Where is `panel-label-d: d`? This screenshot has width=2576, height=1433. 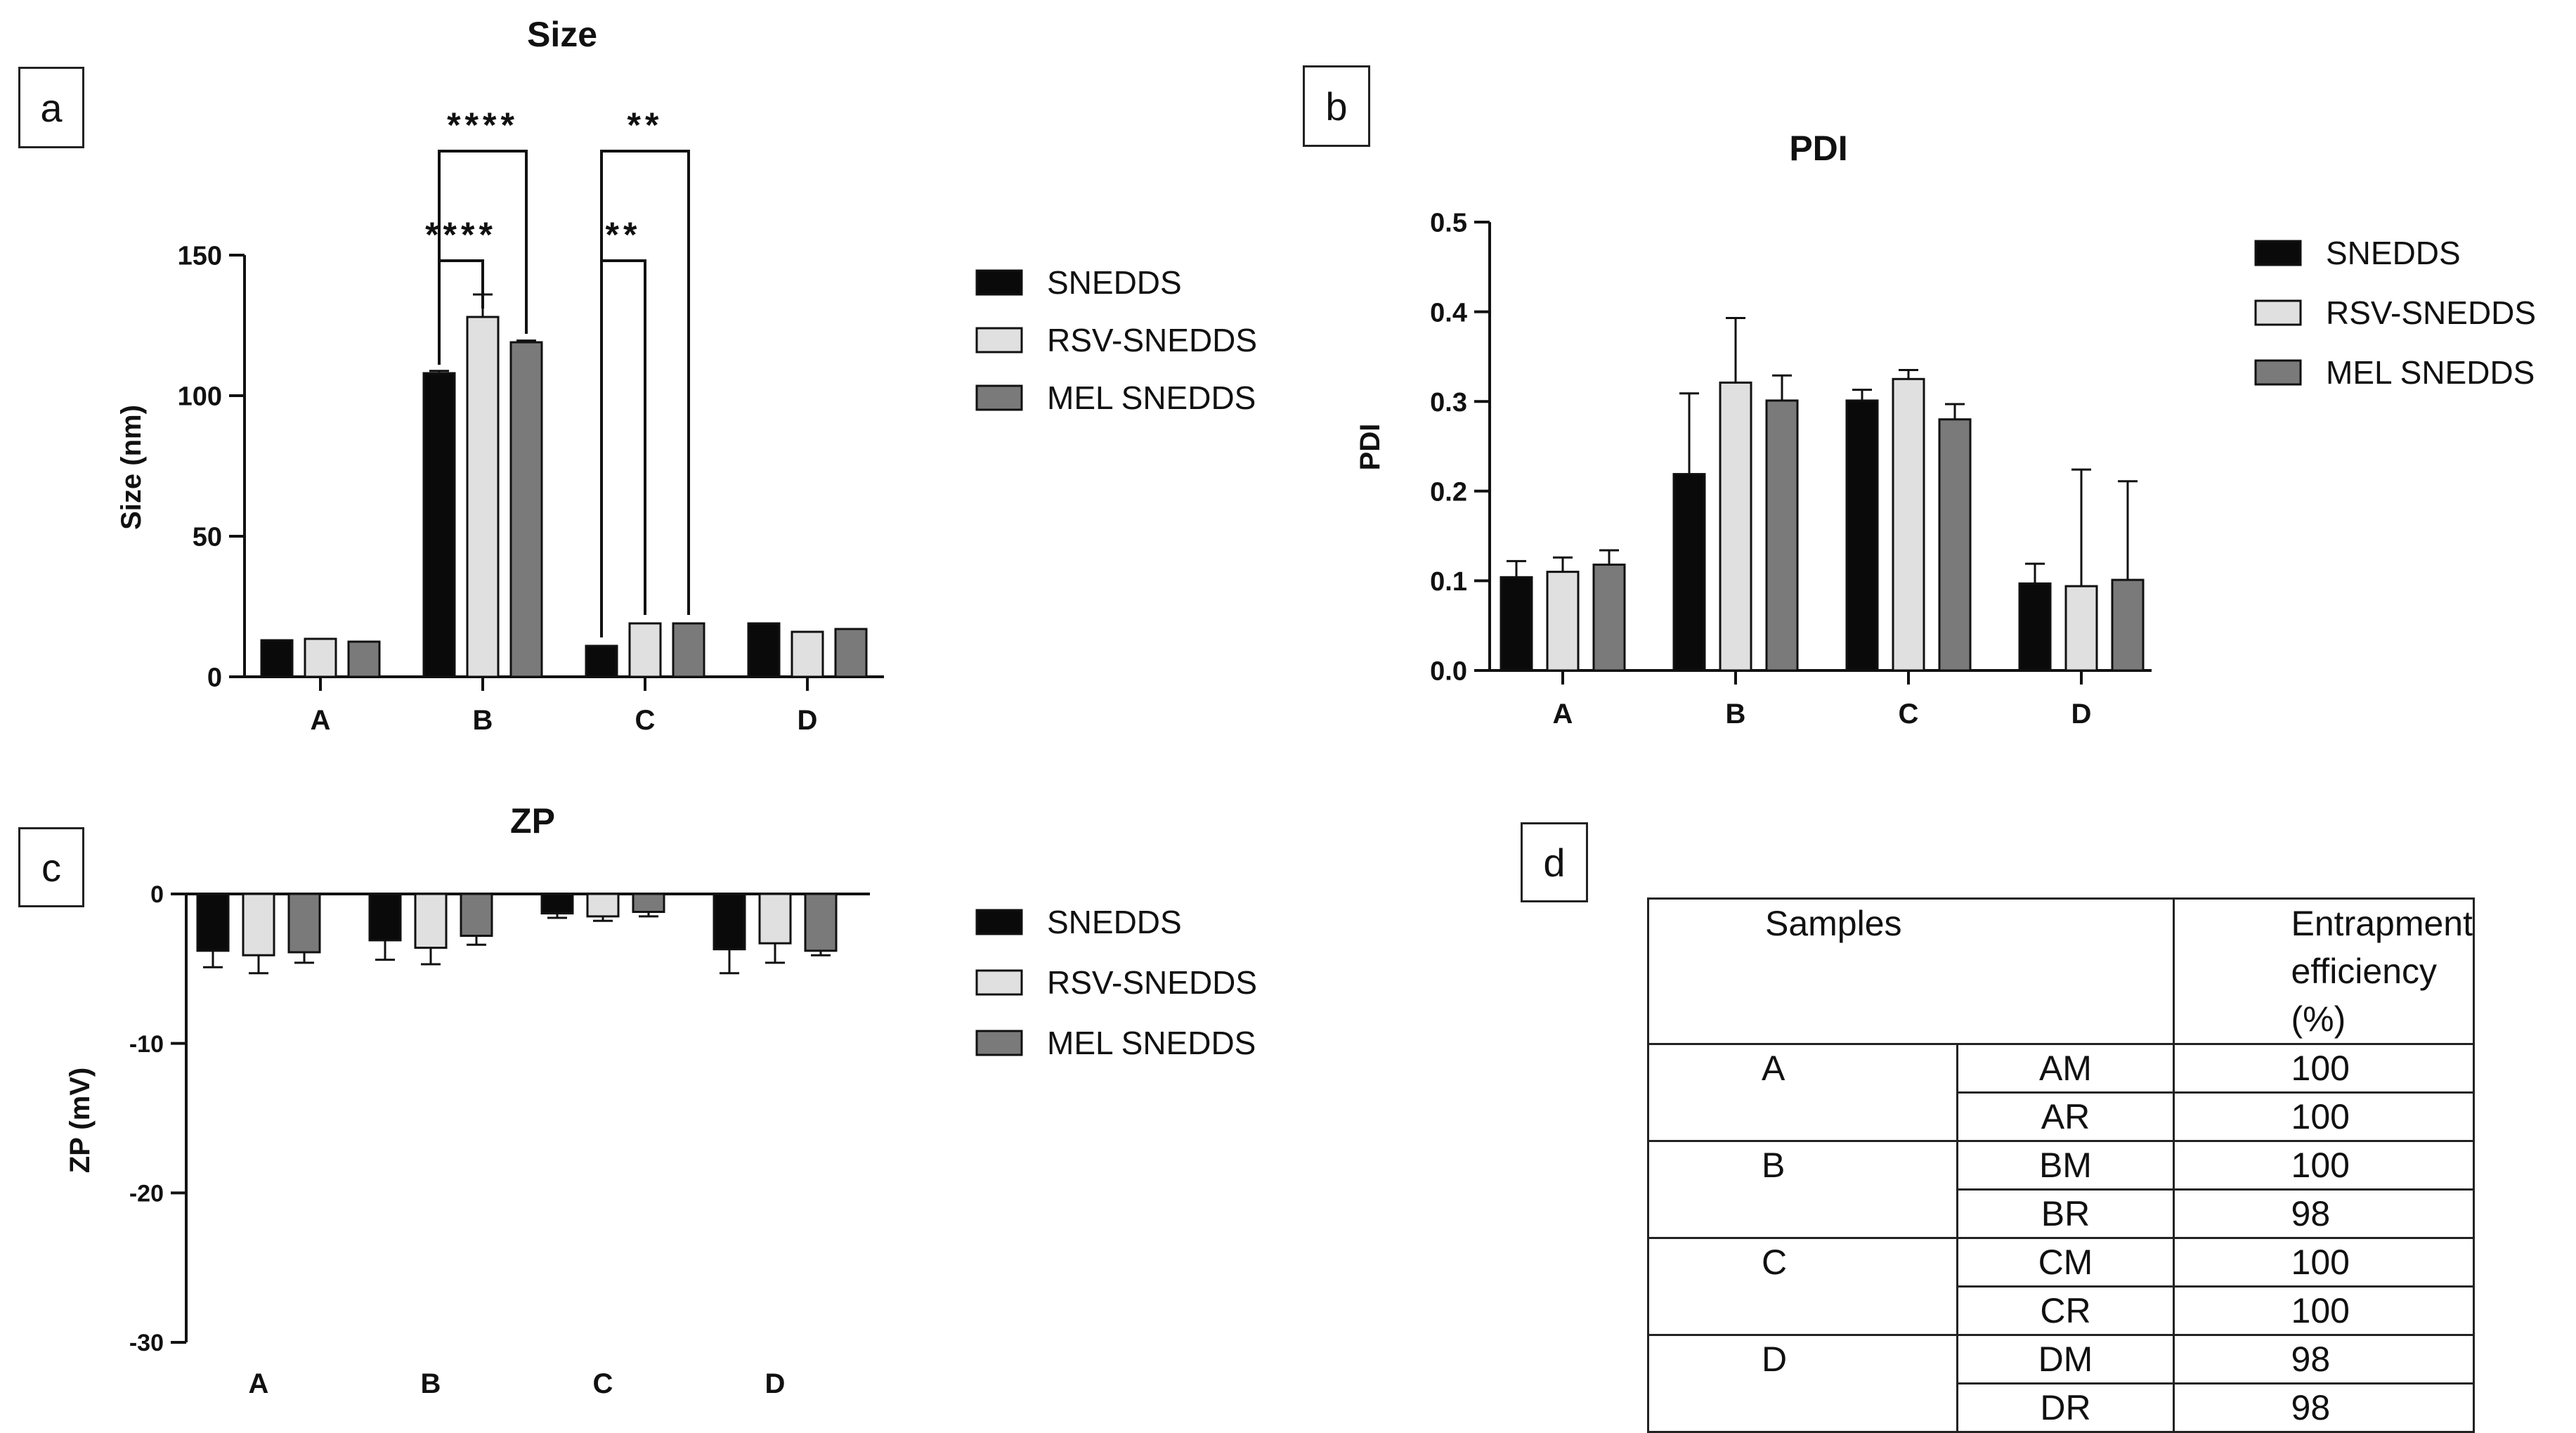 panel-label-d: d is located at coordinates (1554, 862).